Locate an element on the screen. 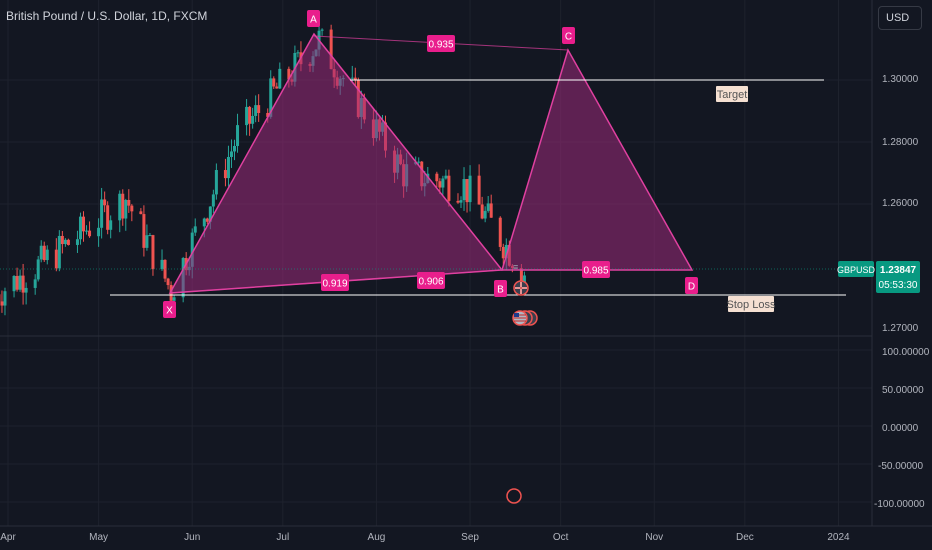 This screenshot has width=932, height=550. svg-text: B is located at coordinates (500, 290).